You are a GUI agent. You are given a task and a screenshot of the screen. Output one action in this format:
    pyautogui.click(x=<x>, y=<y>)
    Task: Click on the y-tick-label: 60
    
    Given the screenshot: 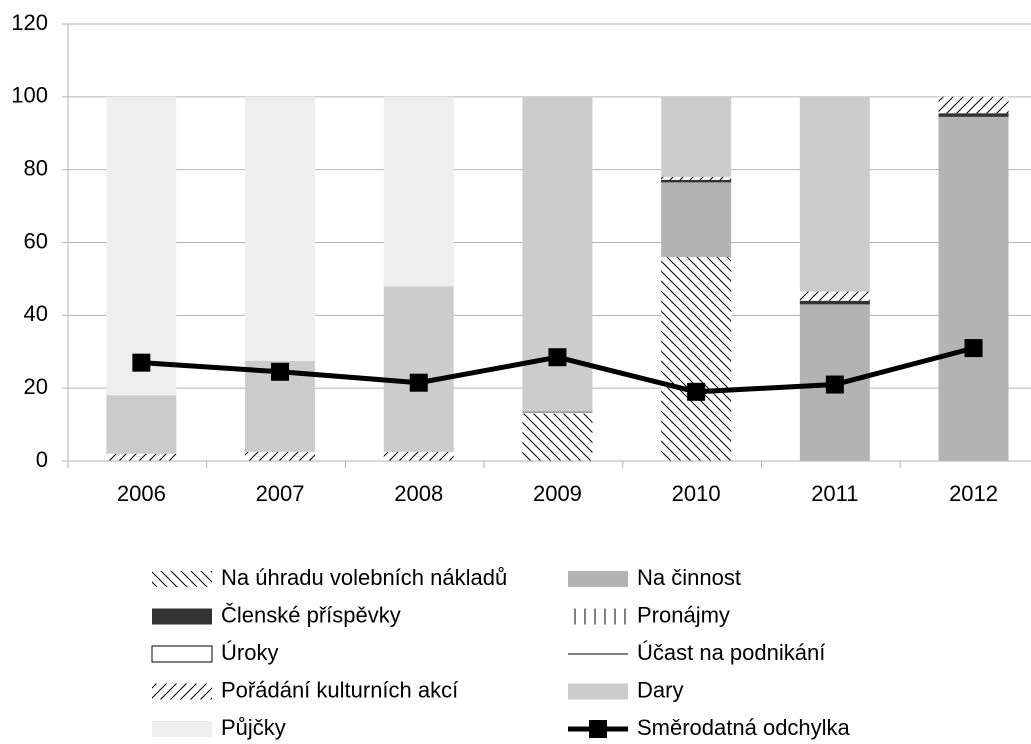 What is the action you would take?
    pyautogui.click(x=36, y=240)
    